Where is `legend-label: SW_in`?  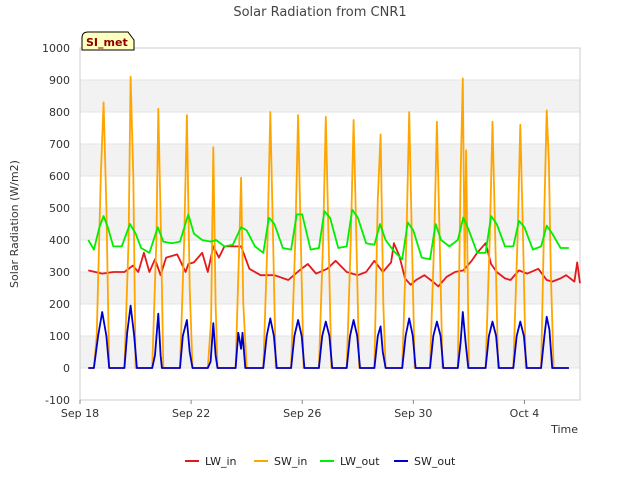
legend-label: SW_in is located at coordinates (290, 461).